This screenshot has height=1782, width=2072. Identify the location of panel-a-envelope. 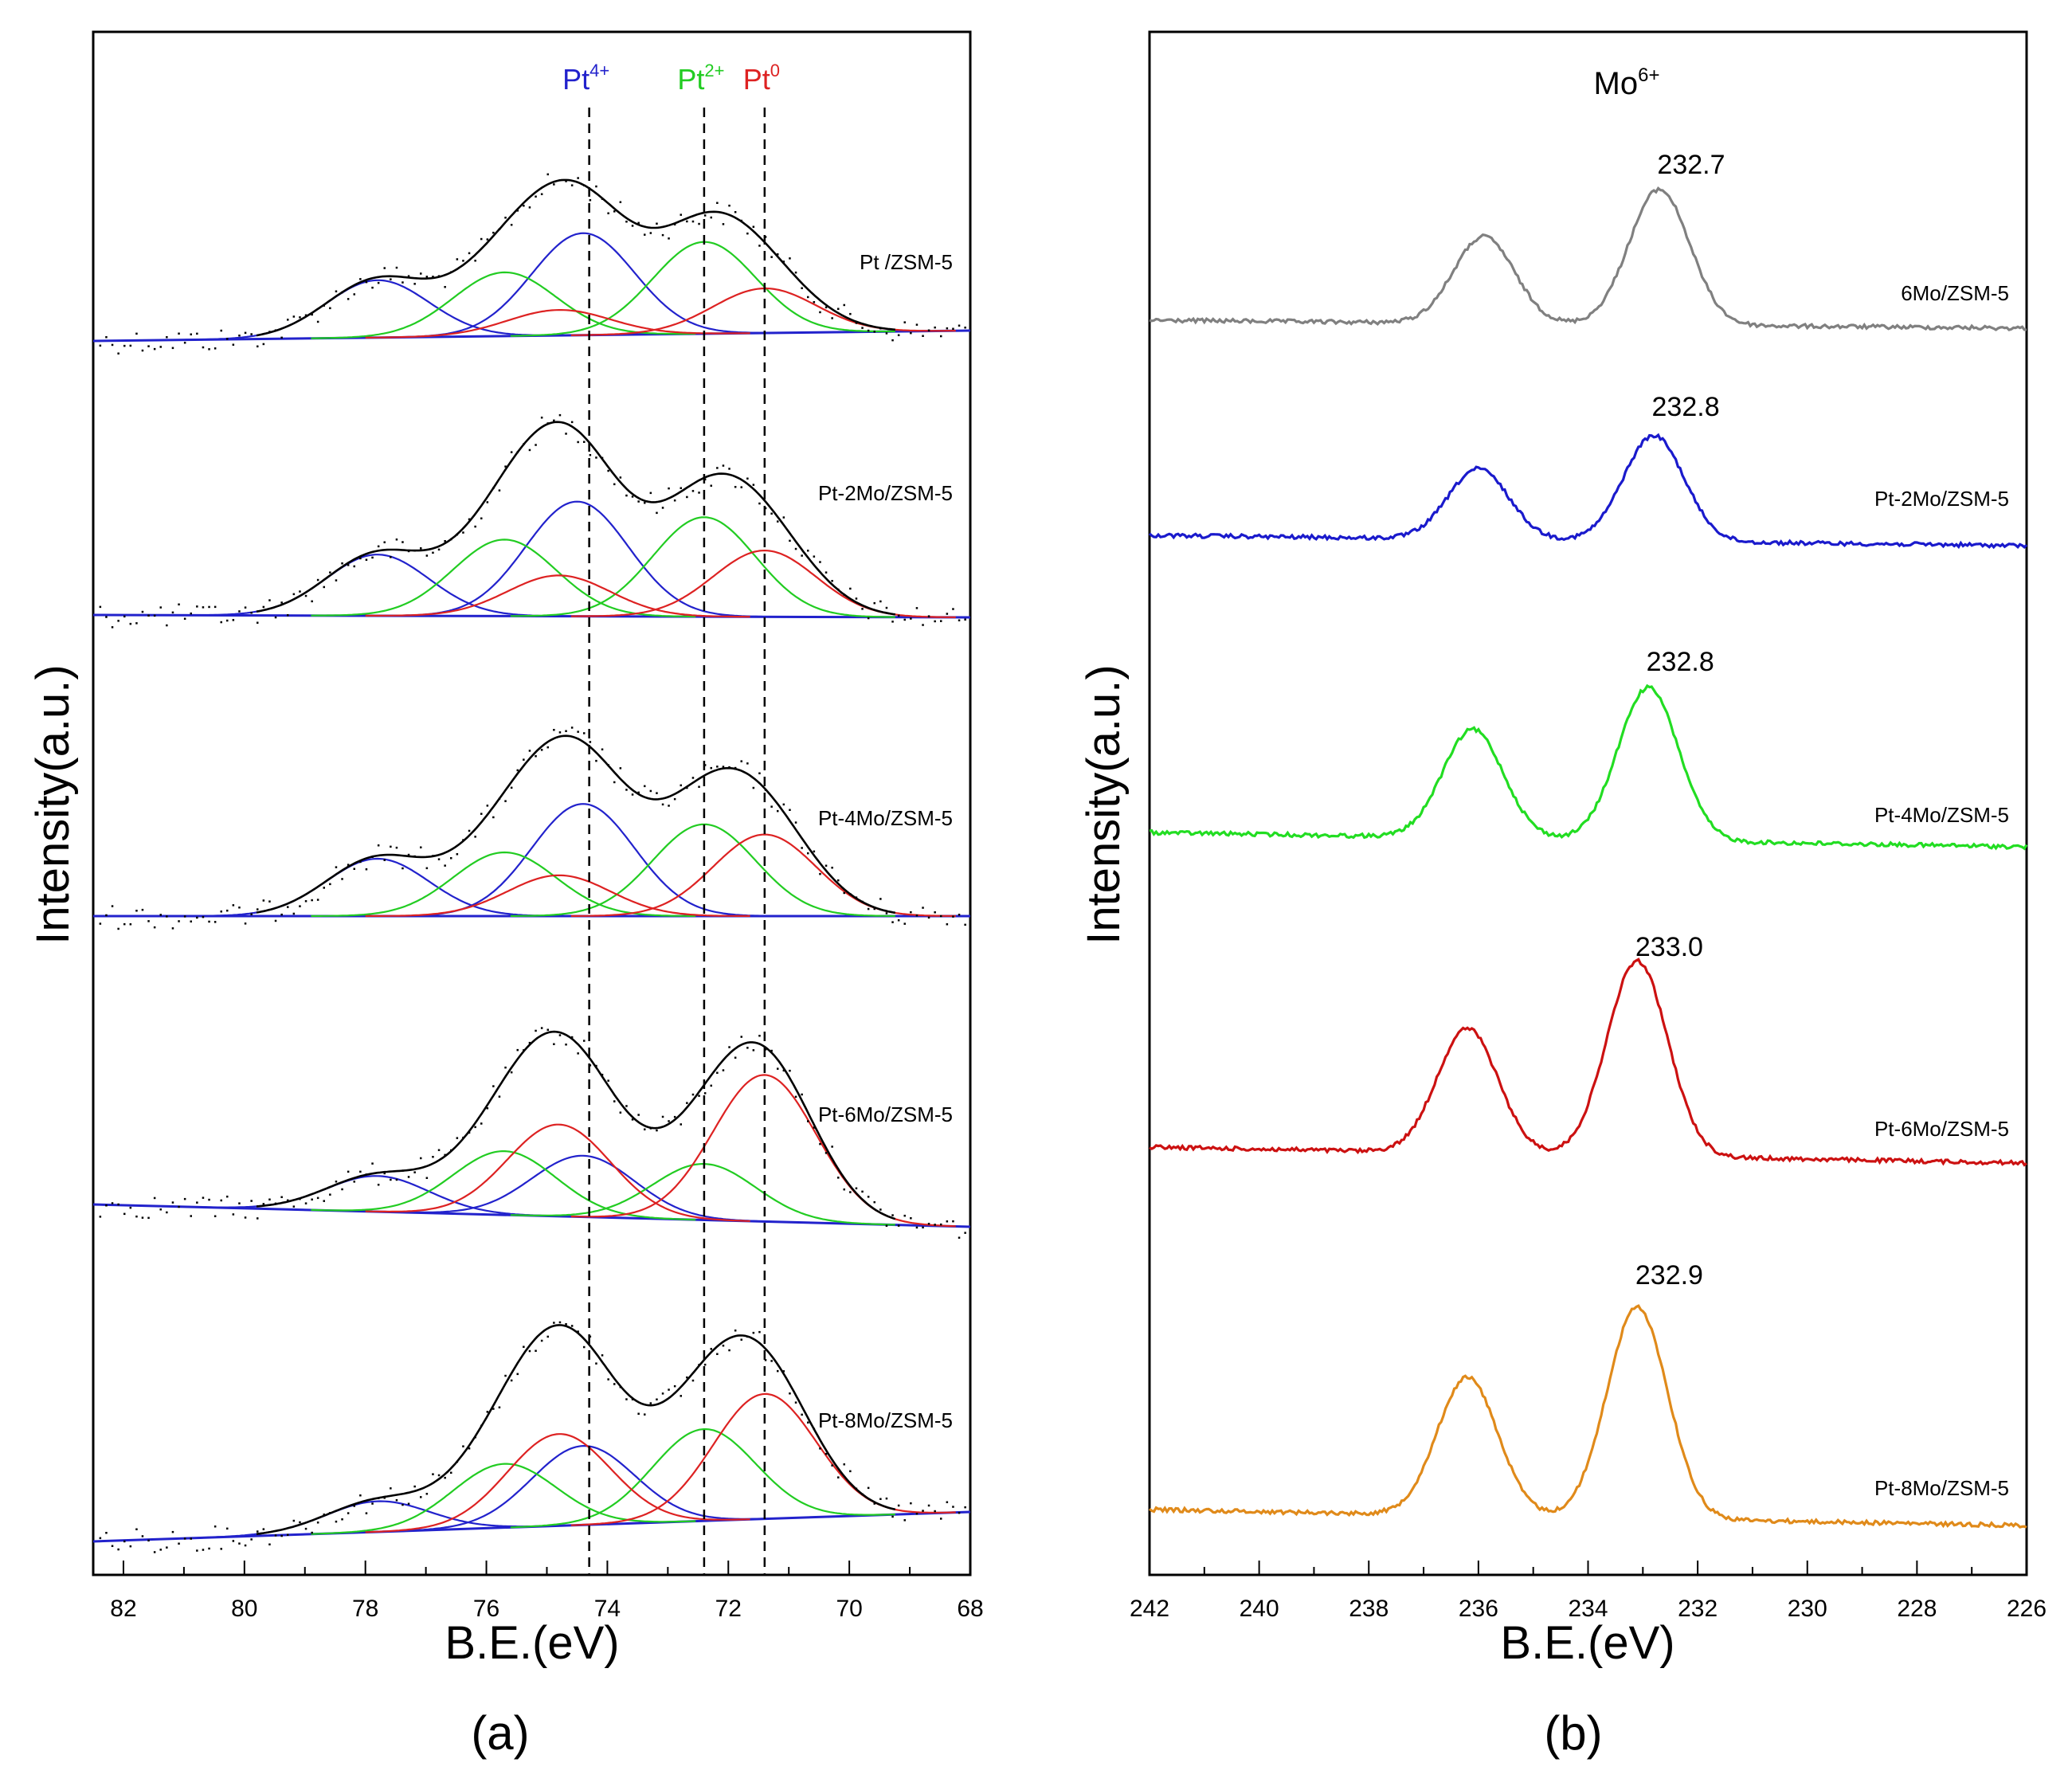
(575, 257).